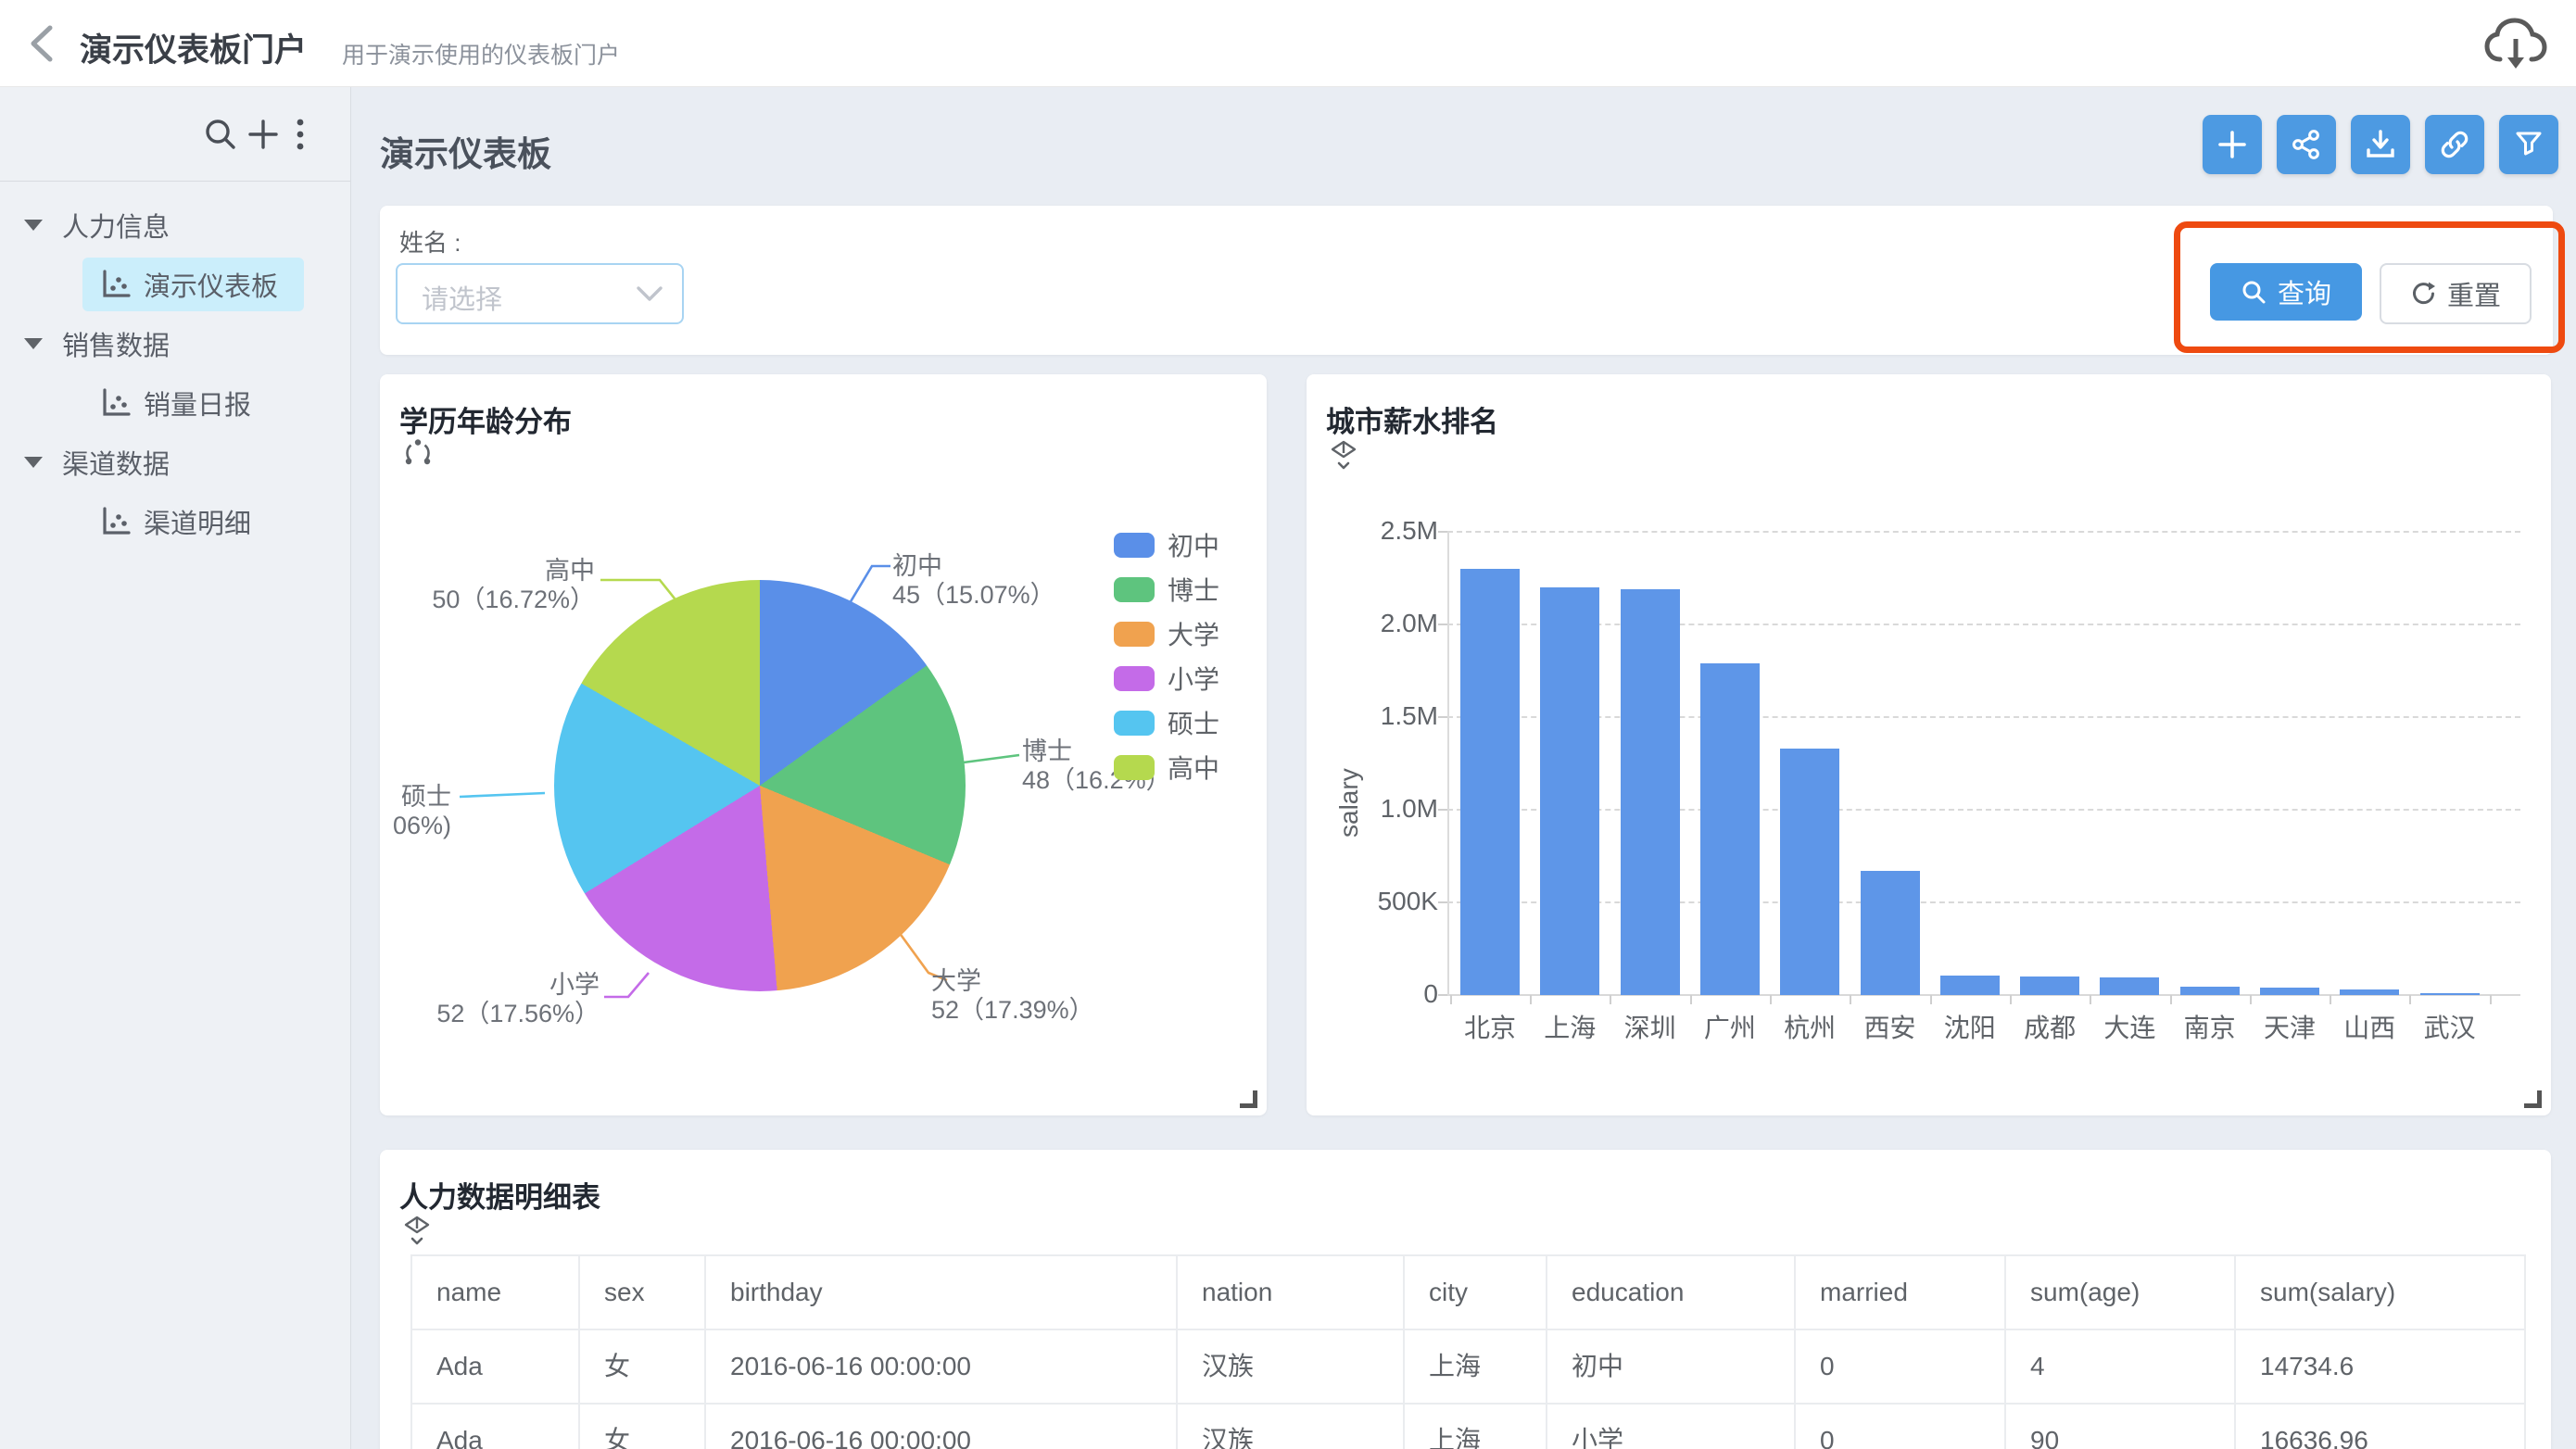 The height and width of the screenshot is (1449, 2576). I want to click on bar-沈阳, so click(1970, 985).